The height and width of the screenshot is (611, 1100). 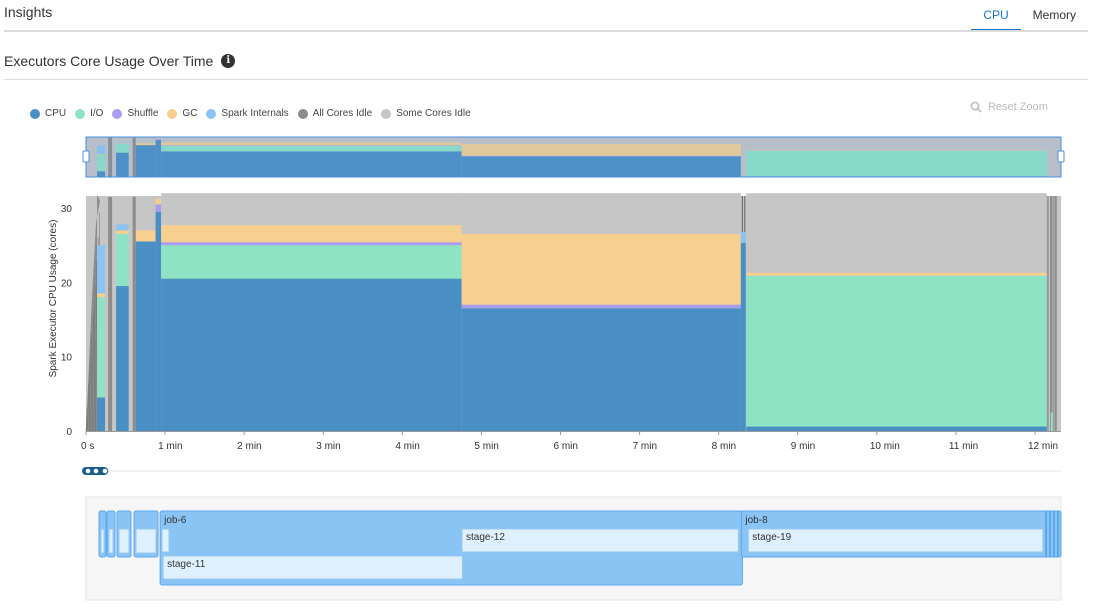 What do you see at coordinates (186, 564) in the screenshot?
I see `stage-label: stage-11` at bounding box center [186, 564].